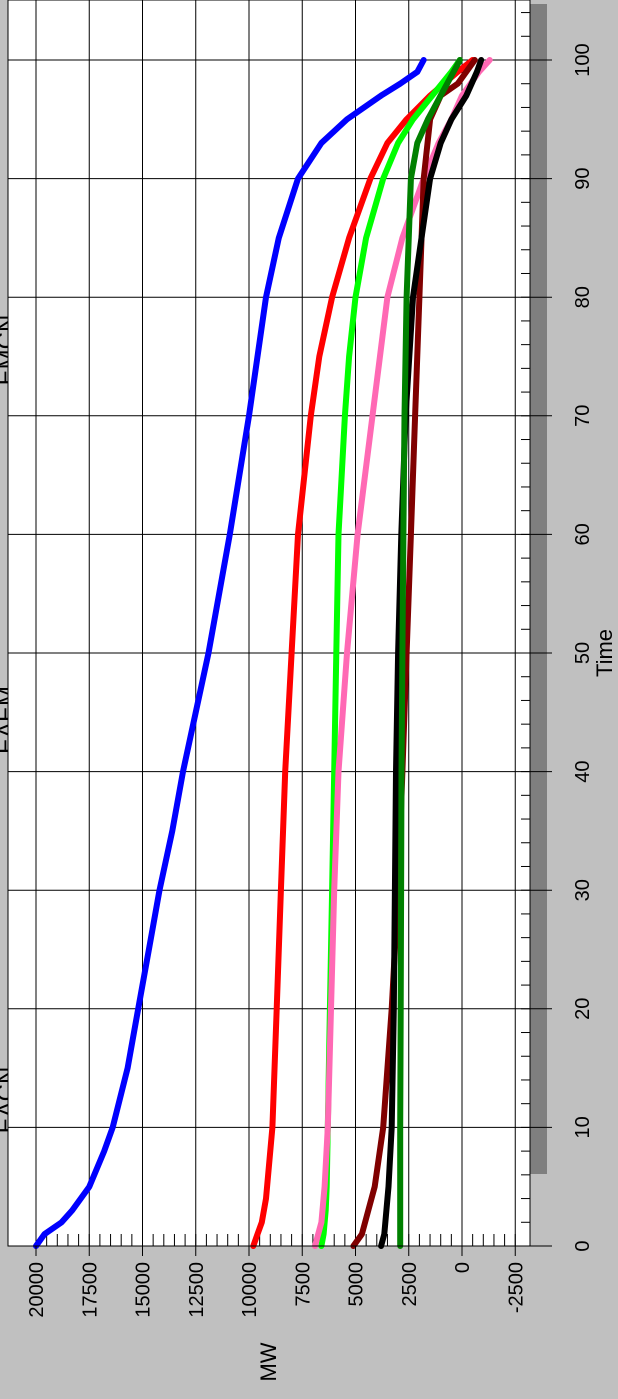 The image size is (618, 1399). I want to click on y-tick-label: -2500, so click(516, 1287).